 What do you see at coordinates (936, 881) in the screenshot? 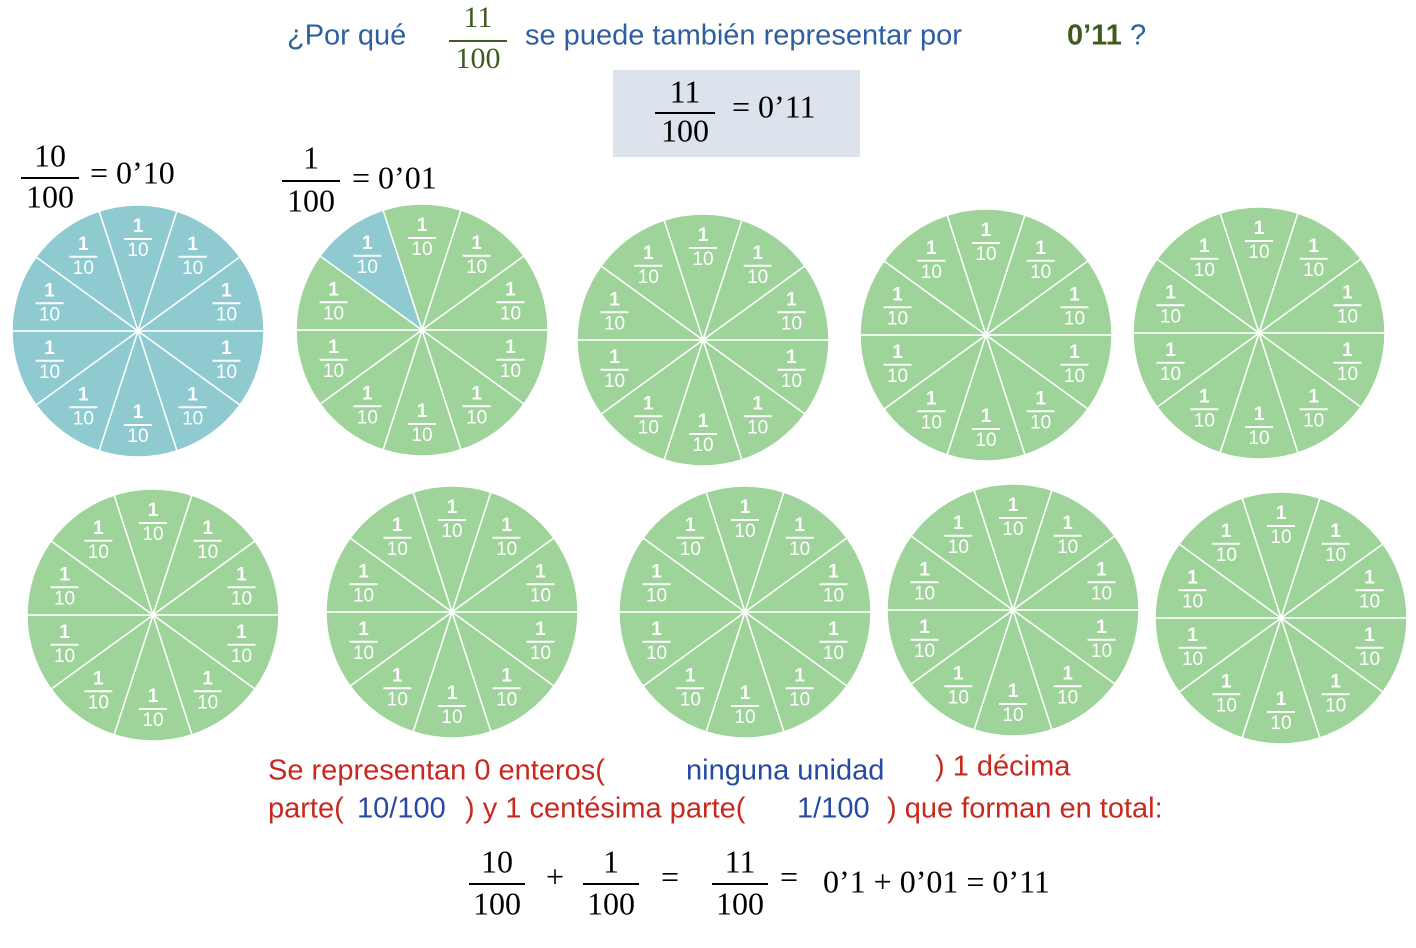
I see `equation-text: 0’1 + 0’01 = 0’11` at bounding box center [936, 881].